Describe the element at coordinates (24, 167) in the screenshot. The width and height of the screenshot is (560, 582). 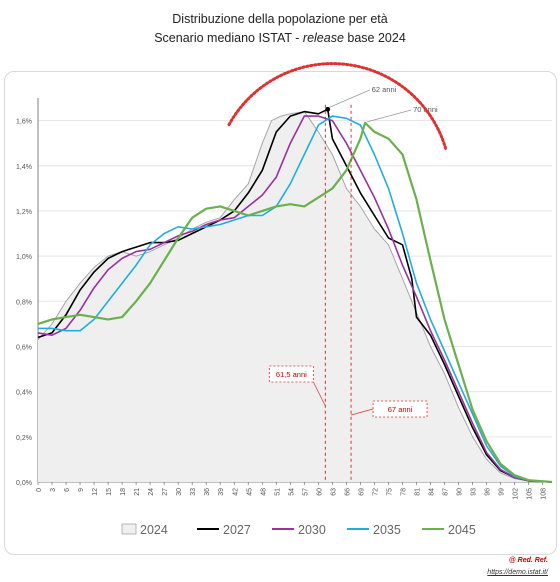
I see `y-tick-label: 1,4%` at that location.